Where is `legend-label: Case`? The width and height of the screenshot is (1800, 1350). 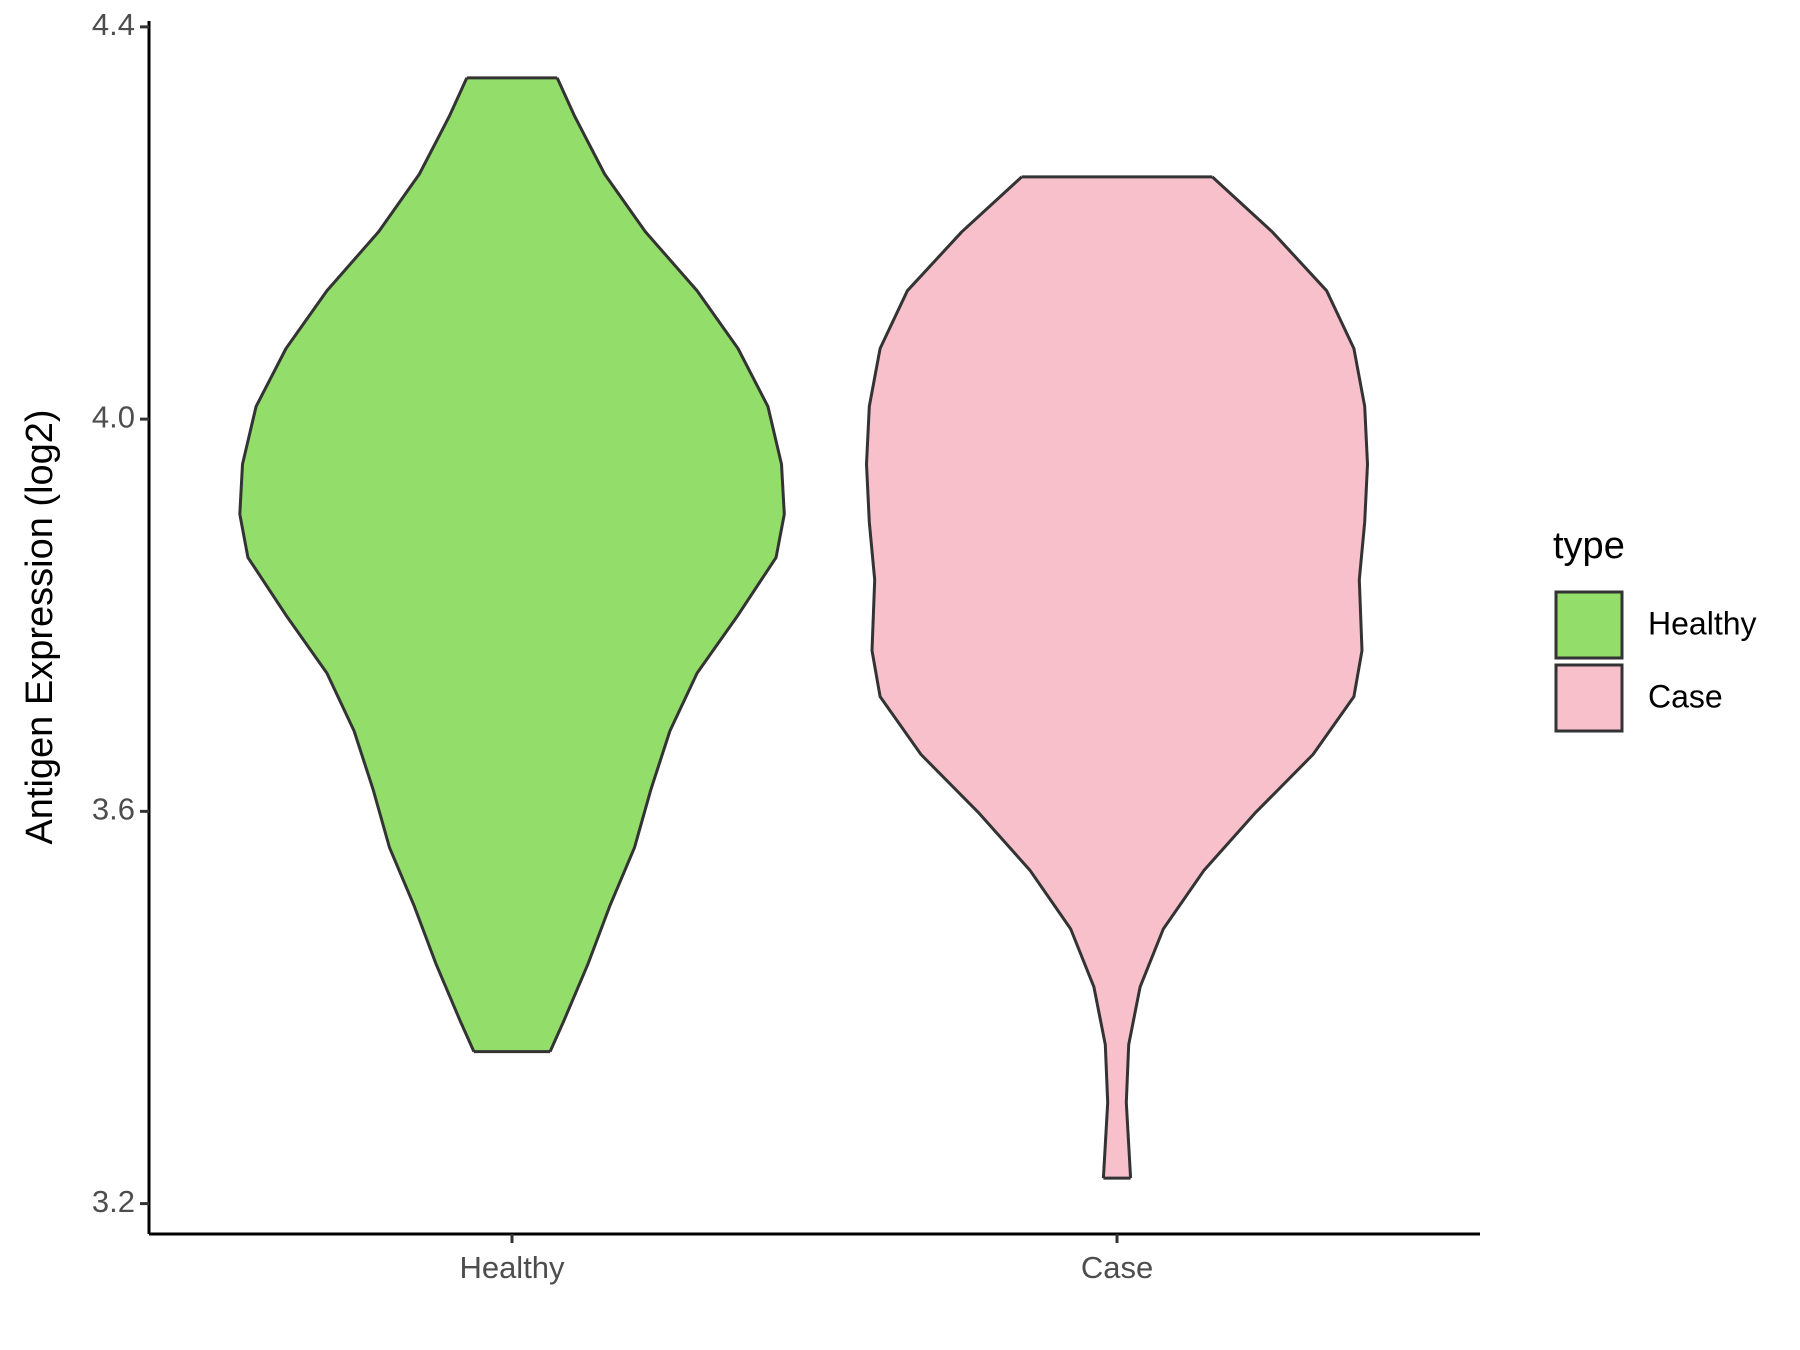 legend-label: Case is located at coordinates (1685, 696).